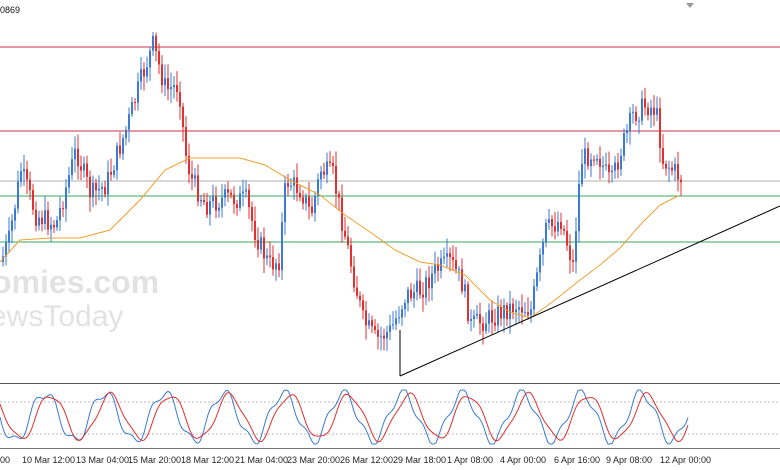 The height and width of the screenshot is (470, 780). I want to click on triangle-down-icon, so click(690, 5).